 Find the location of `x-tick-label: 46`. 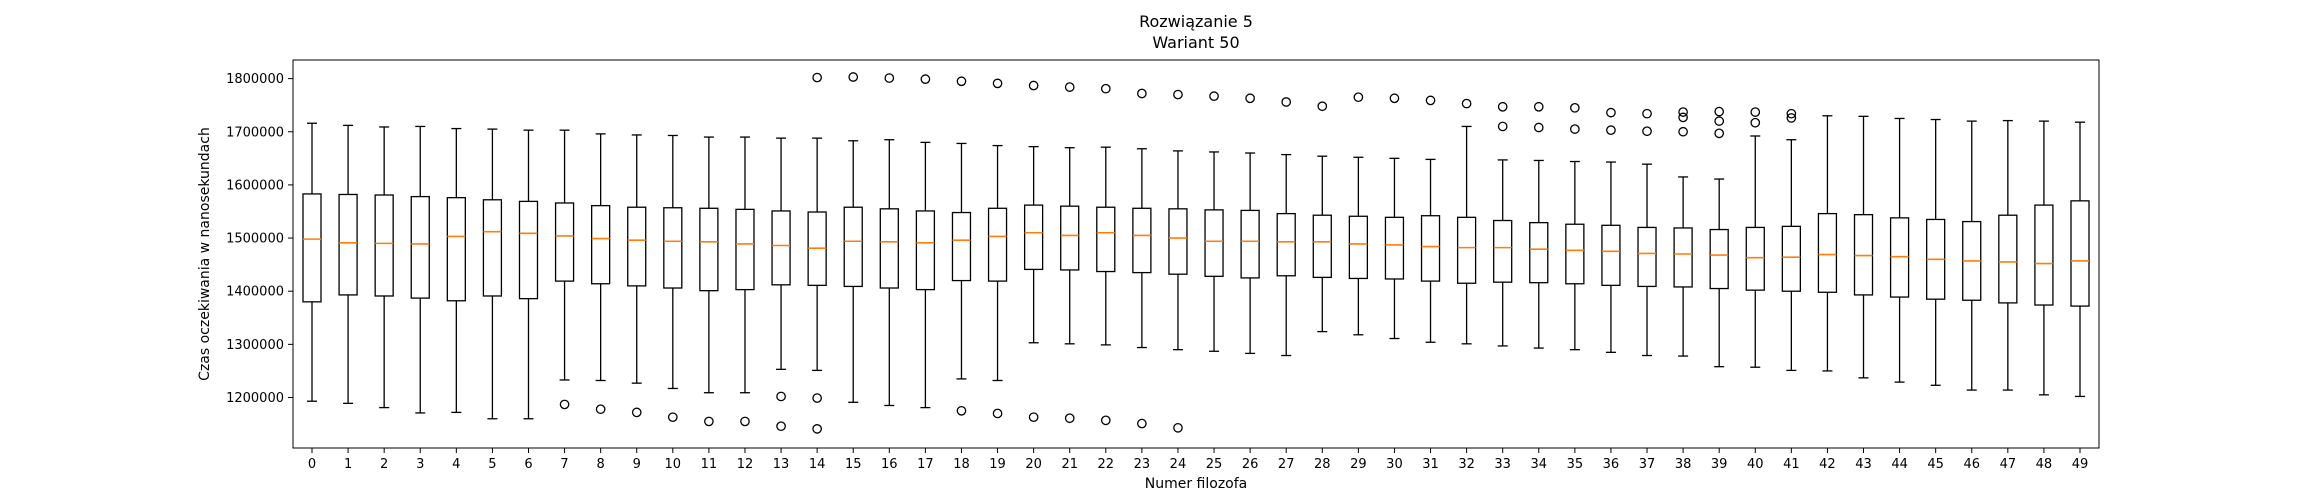

x-tick-label: 46 is located at coordinates (1971, 464).